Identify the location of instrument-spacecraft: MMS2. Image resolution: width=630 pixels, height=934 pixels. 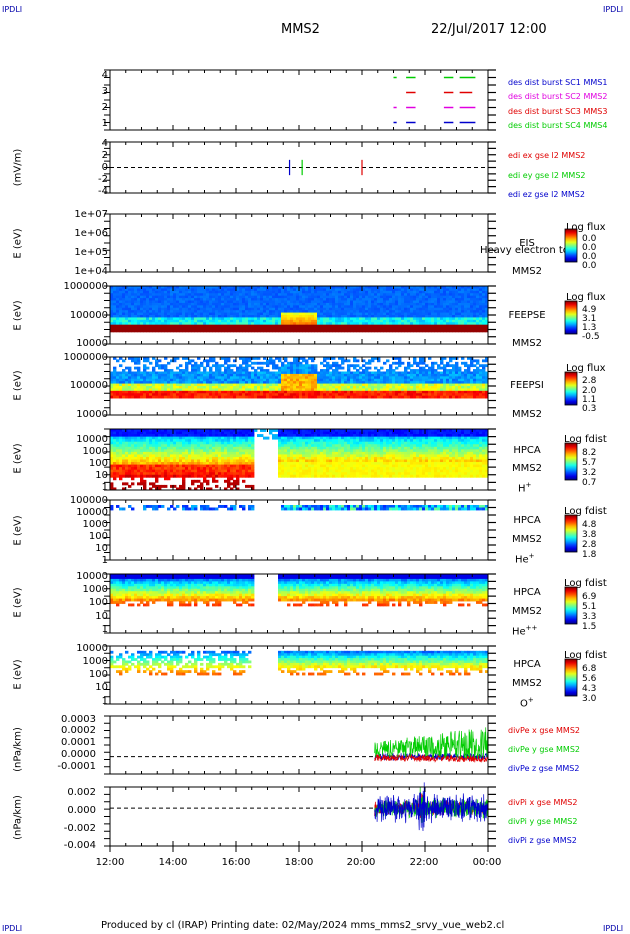
(527, 468).